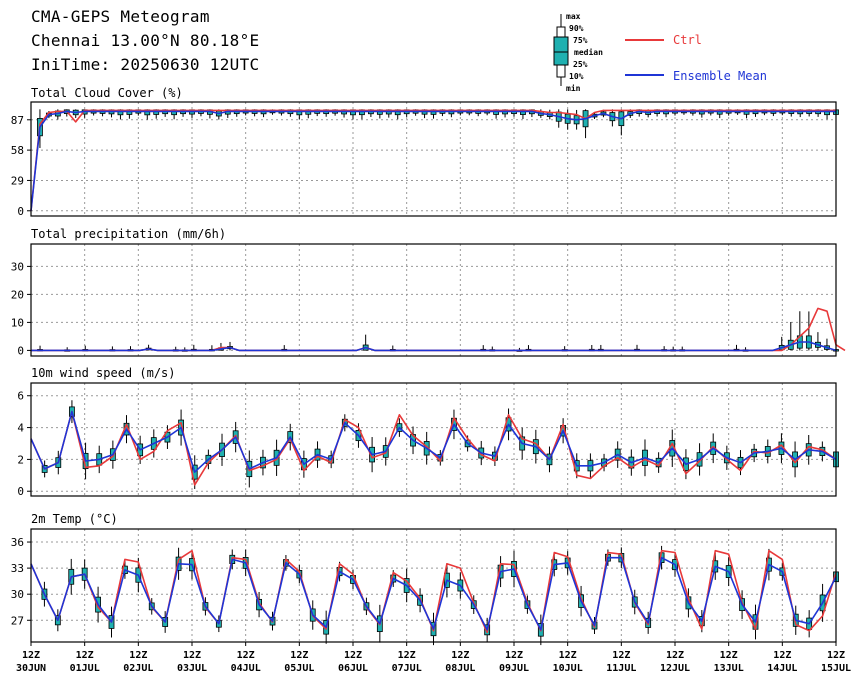 Image resolution: width=859 pixels, height=681 pixels. Describe the element at coordinates (17, 120) in the screenshot. I see `y-tick-label: 87` at that location.